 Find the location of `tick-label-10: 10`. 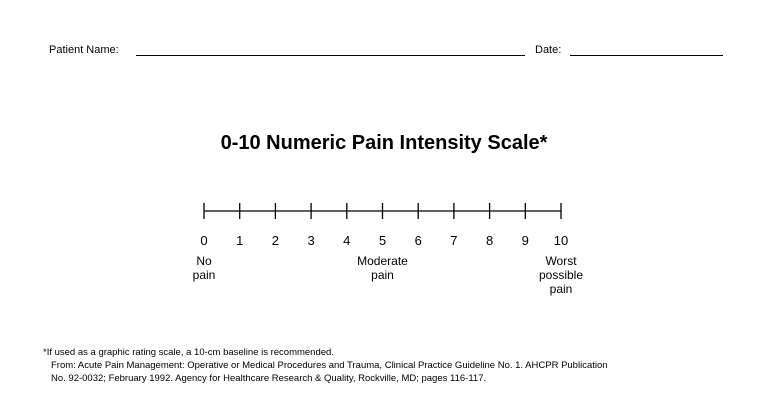

tick-label-10: 10 is located at coordinates (561, 240).